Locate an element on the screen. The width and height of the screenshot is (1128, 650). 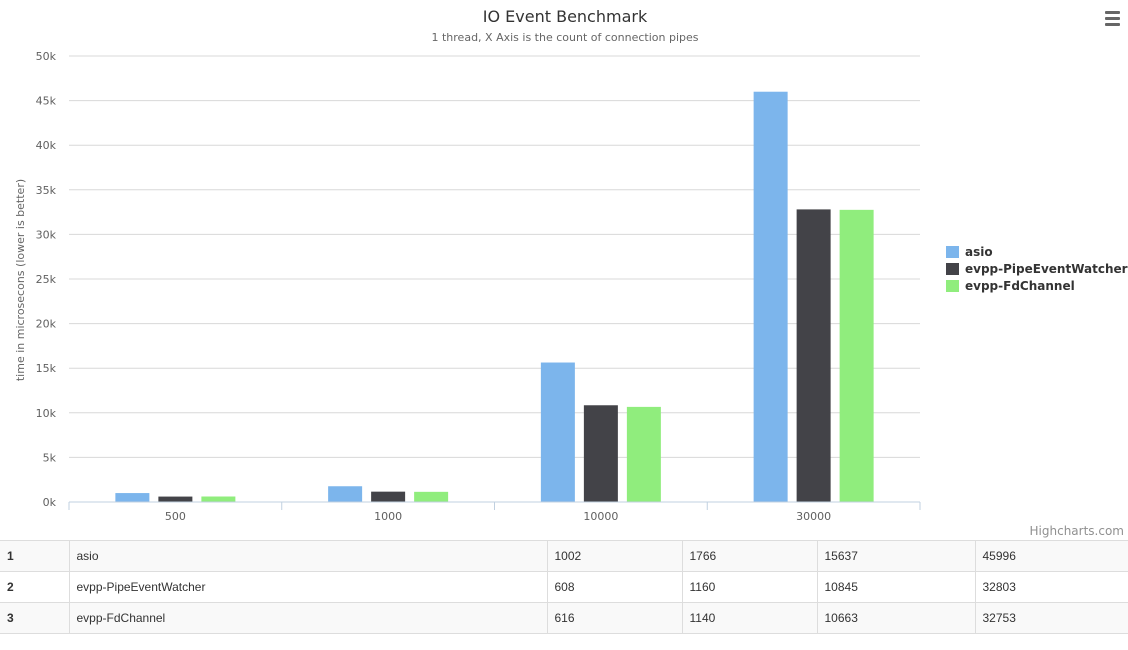
y-tick-label: 0k is located at coordinates (50, 502).